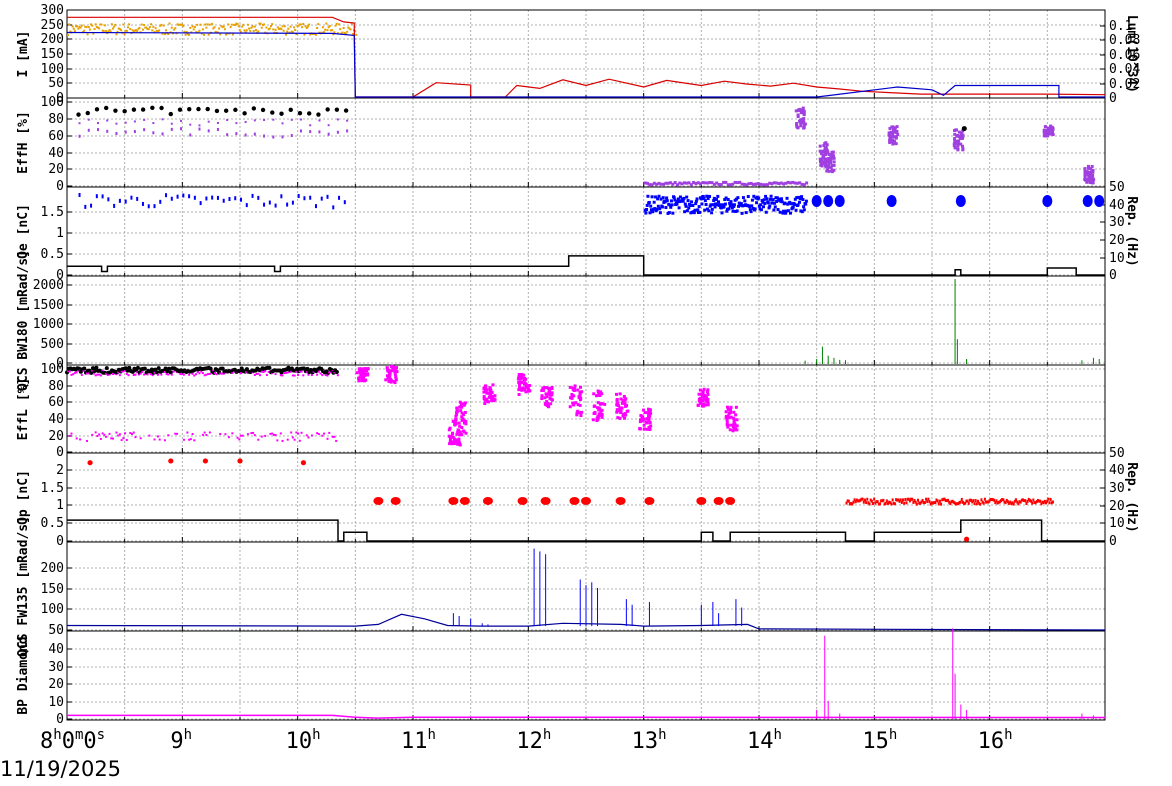 The height and width of the screenshot is (786, 1172). What do you see at coordinates (816, 201) in the screenshot?
I see `qe-cluster` at bounding box center [816, 201].